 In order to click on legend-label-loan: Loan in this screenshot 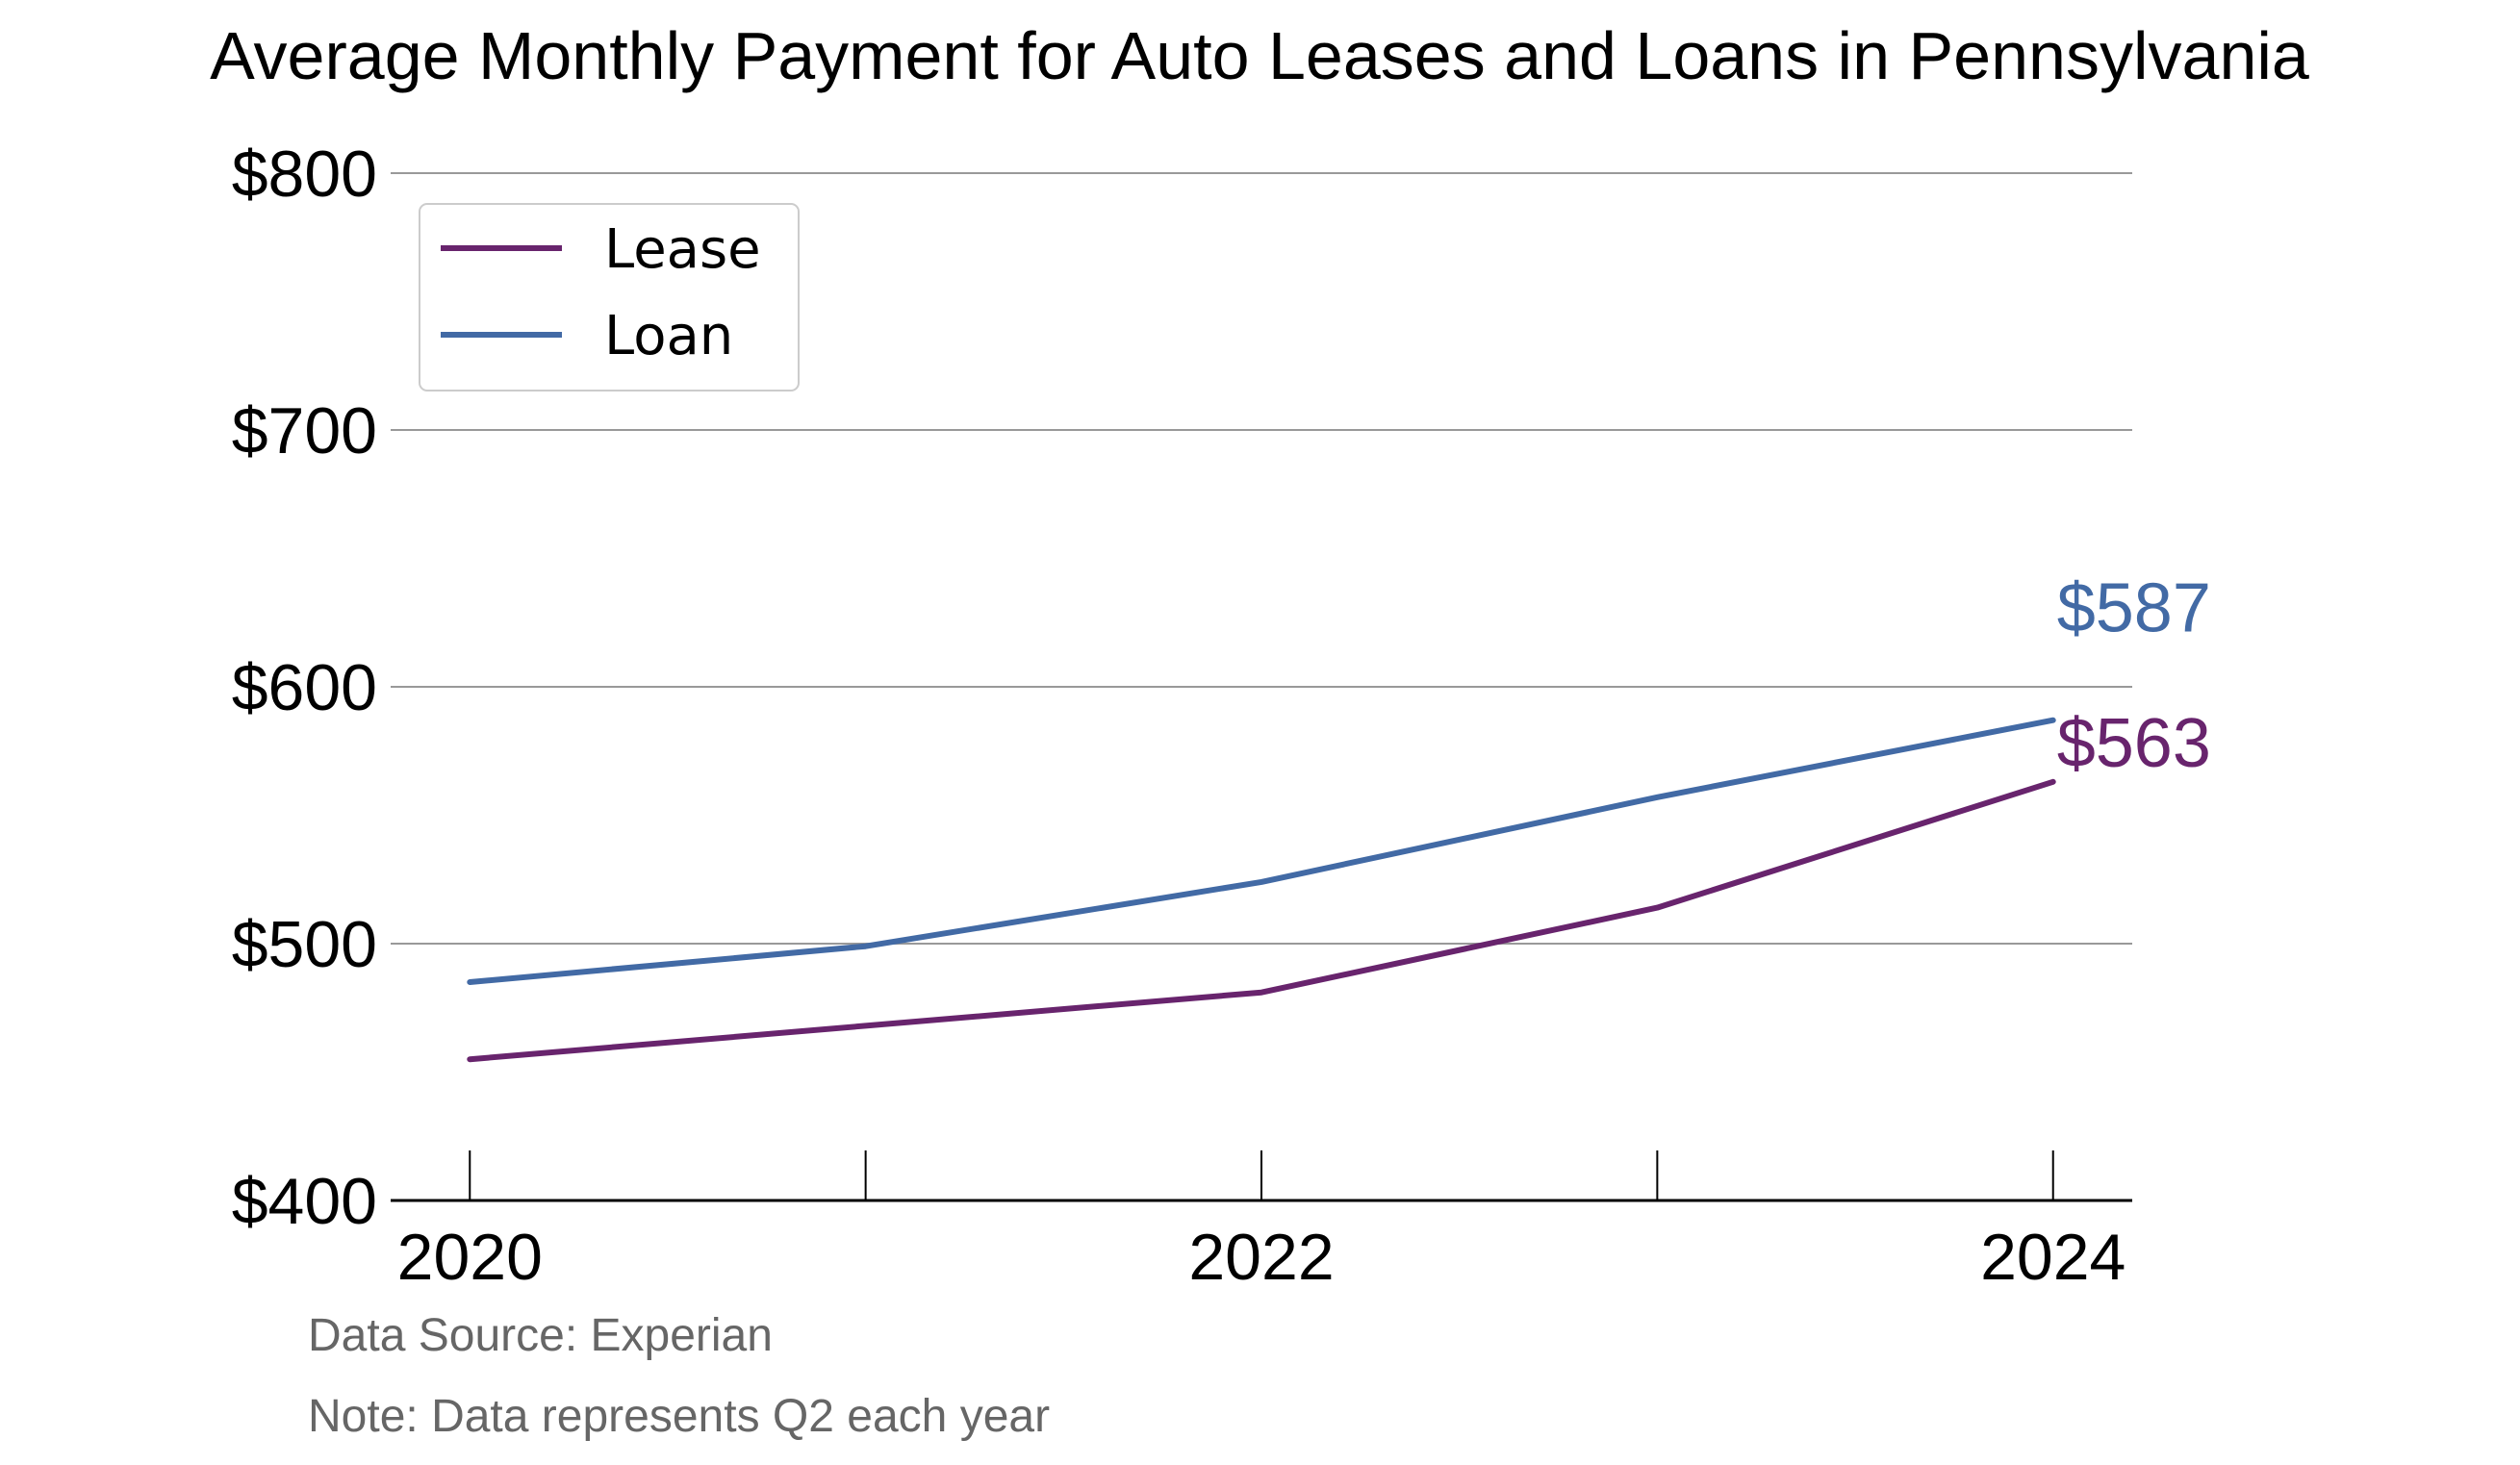, I will do `click(669, 336)`.